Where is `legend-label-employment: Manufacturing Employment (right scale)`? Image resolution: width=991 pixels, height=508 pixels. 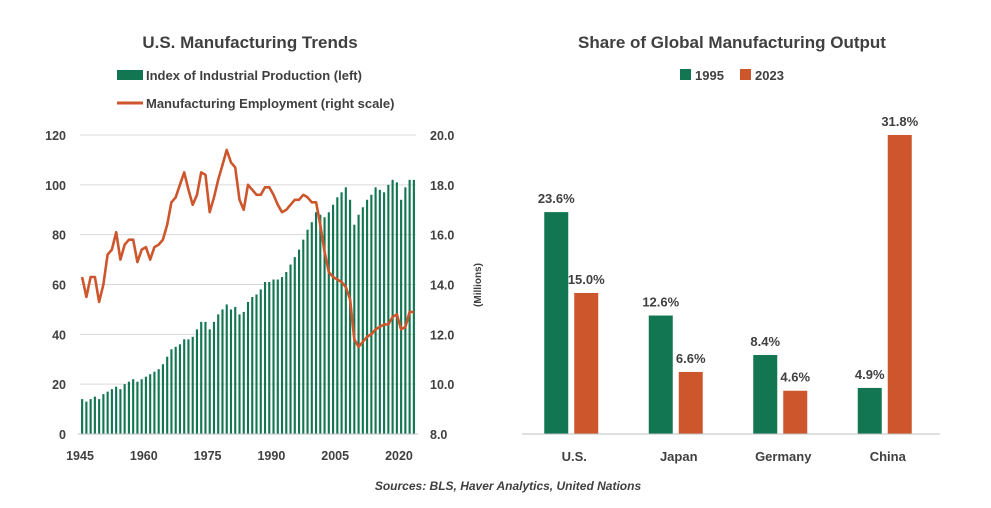 legend-label-employment: Manufacturing Employment (right scale) is located at coordinates (270, 103).